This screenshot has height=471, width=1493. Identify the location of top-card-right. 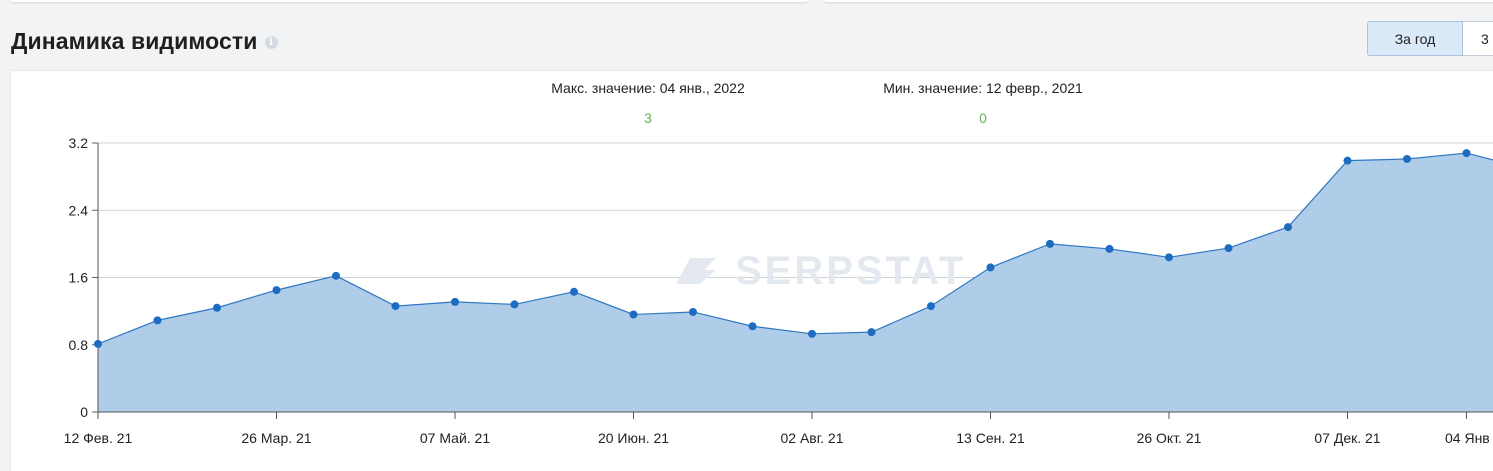
(1158, 1).